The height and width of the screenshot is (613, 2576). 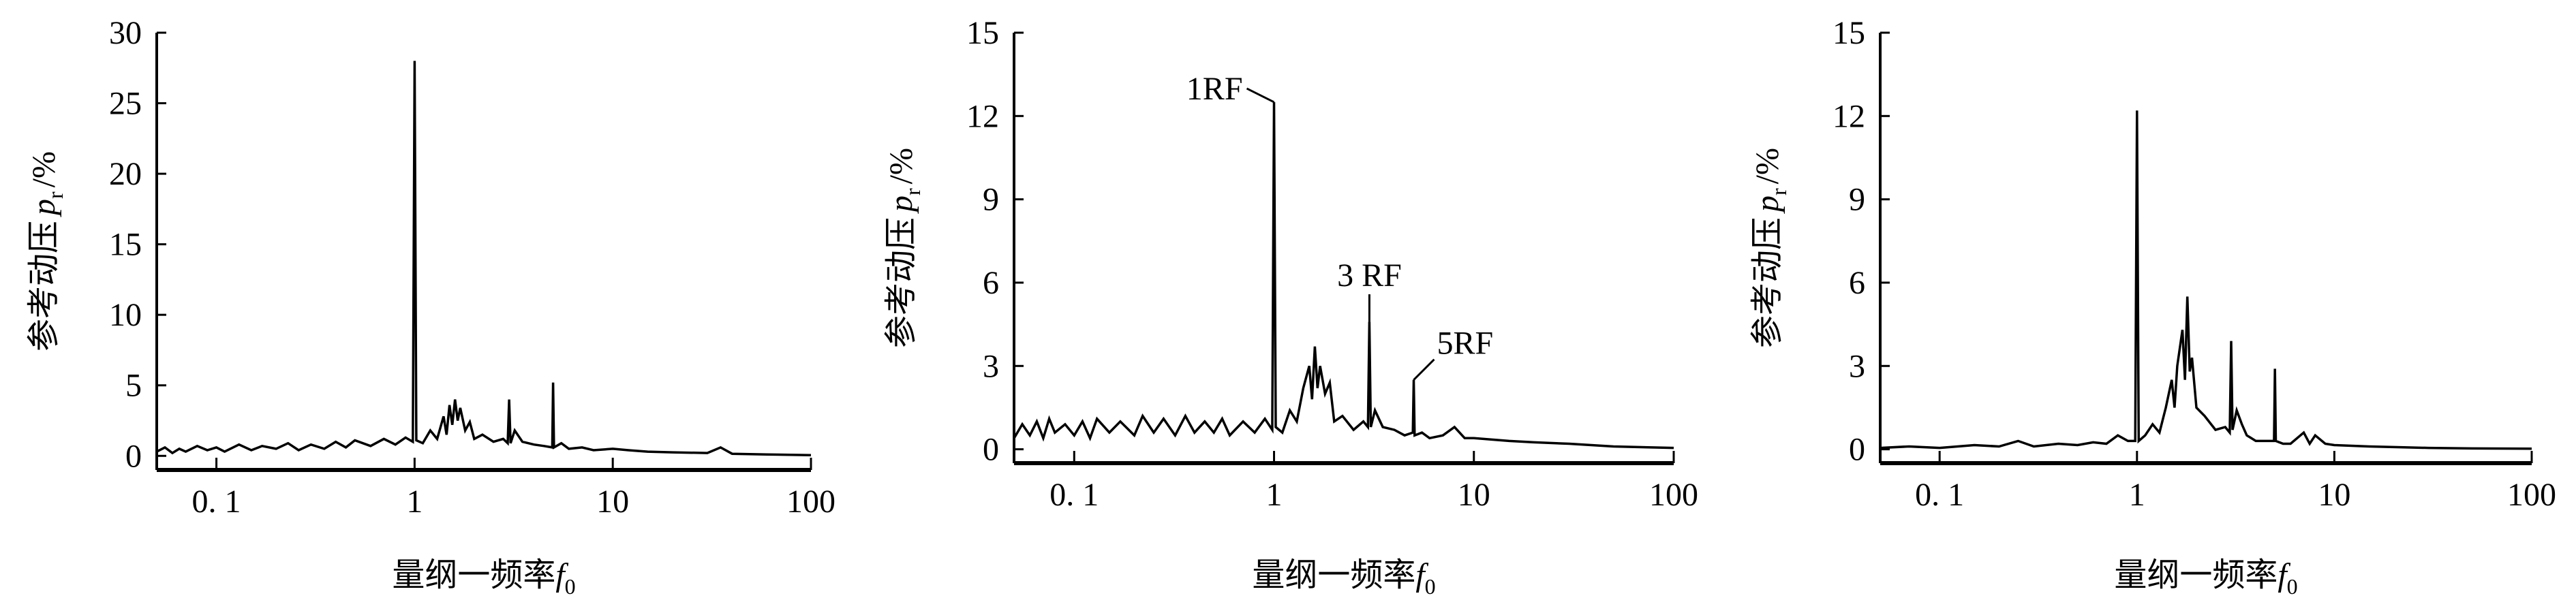 I want to click on annotation: 5RF, so click(x=1465, y=344).